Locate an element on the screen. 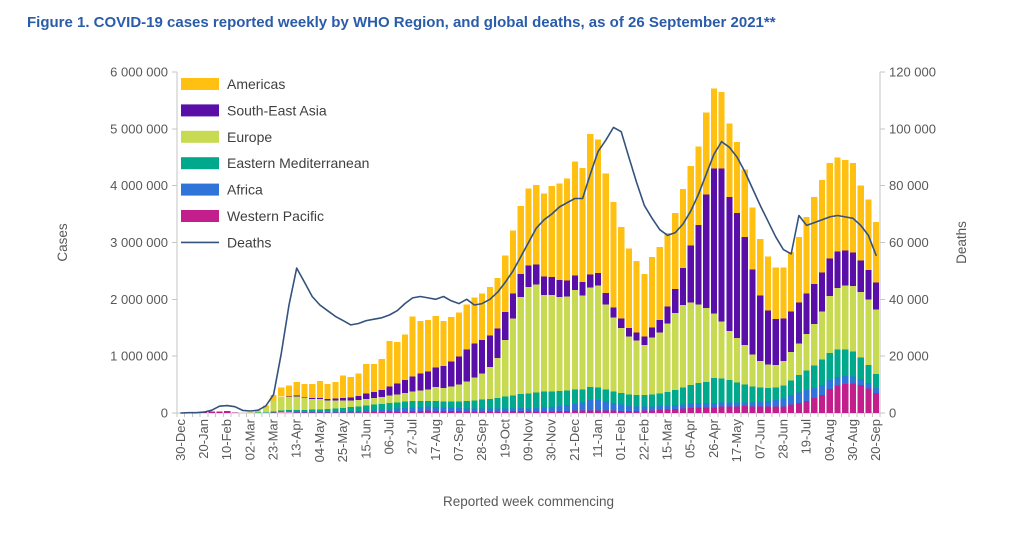  x-tick-label: 30-Dec is located at coordinates (180, 440).